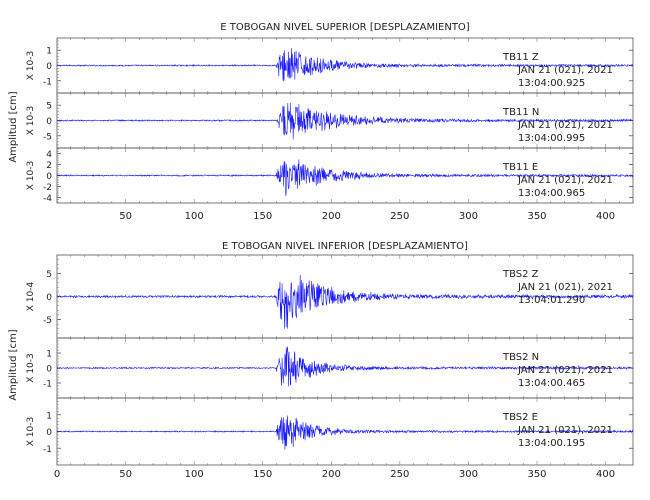 This screenshot has width=650, height=500. I want to click on station-component-label: TB11 Z, so click(520, 57).